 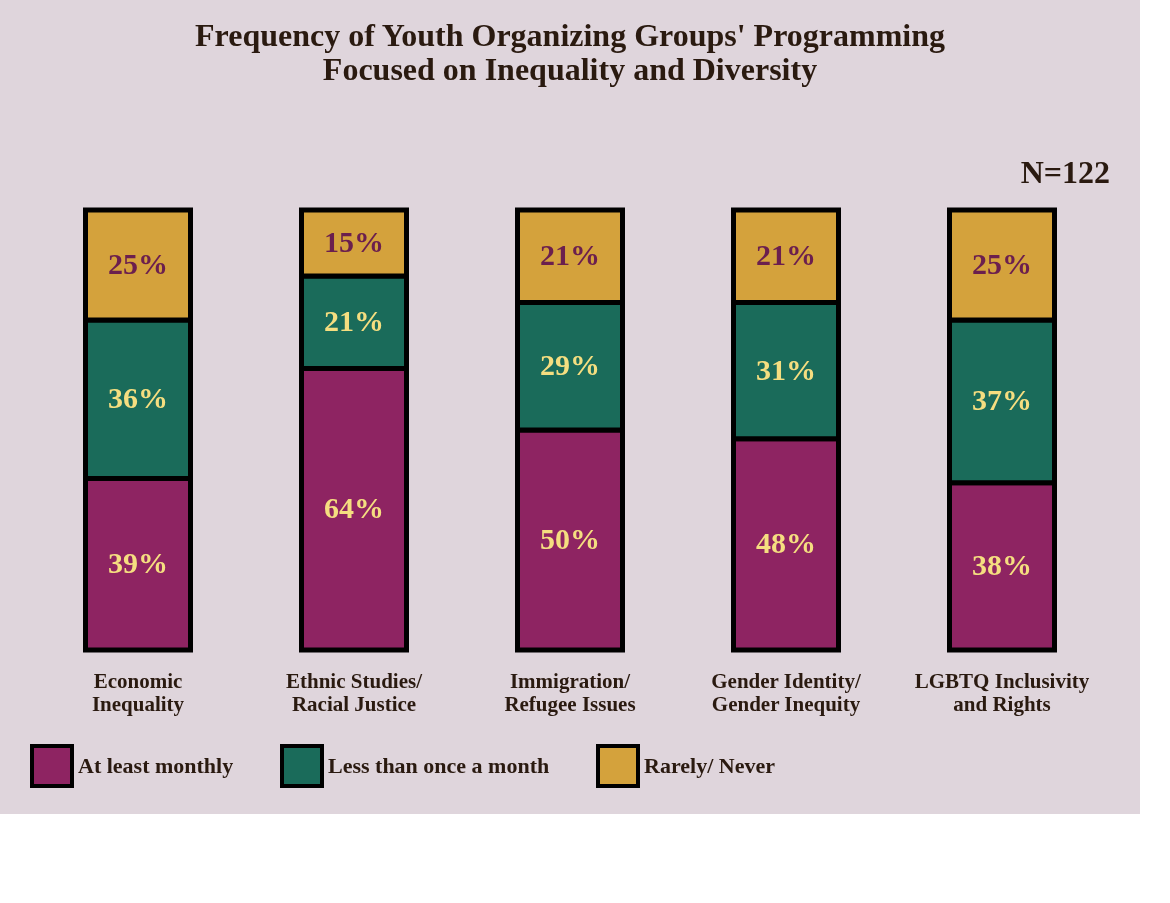 What do you see at coordinates (138, 398) in the screenshot?
I see `data-label: 36%` at bounding box center [138, 398].